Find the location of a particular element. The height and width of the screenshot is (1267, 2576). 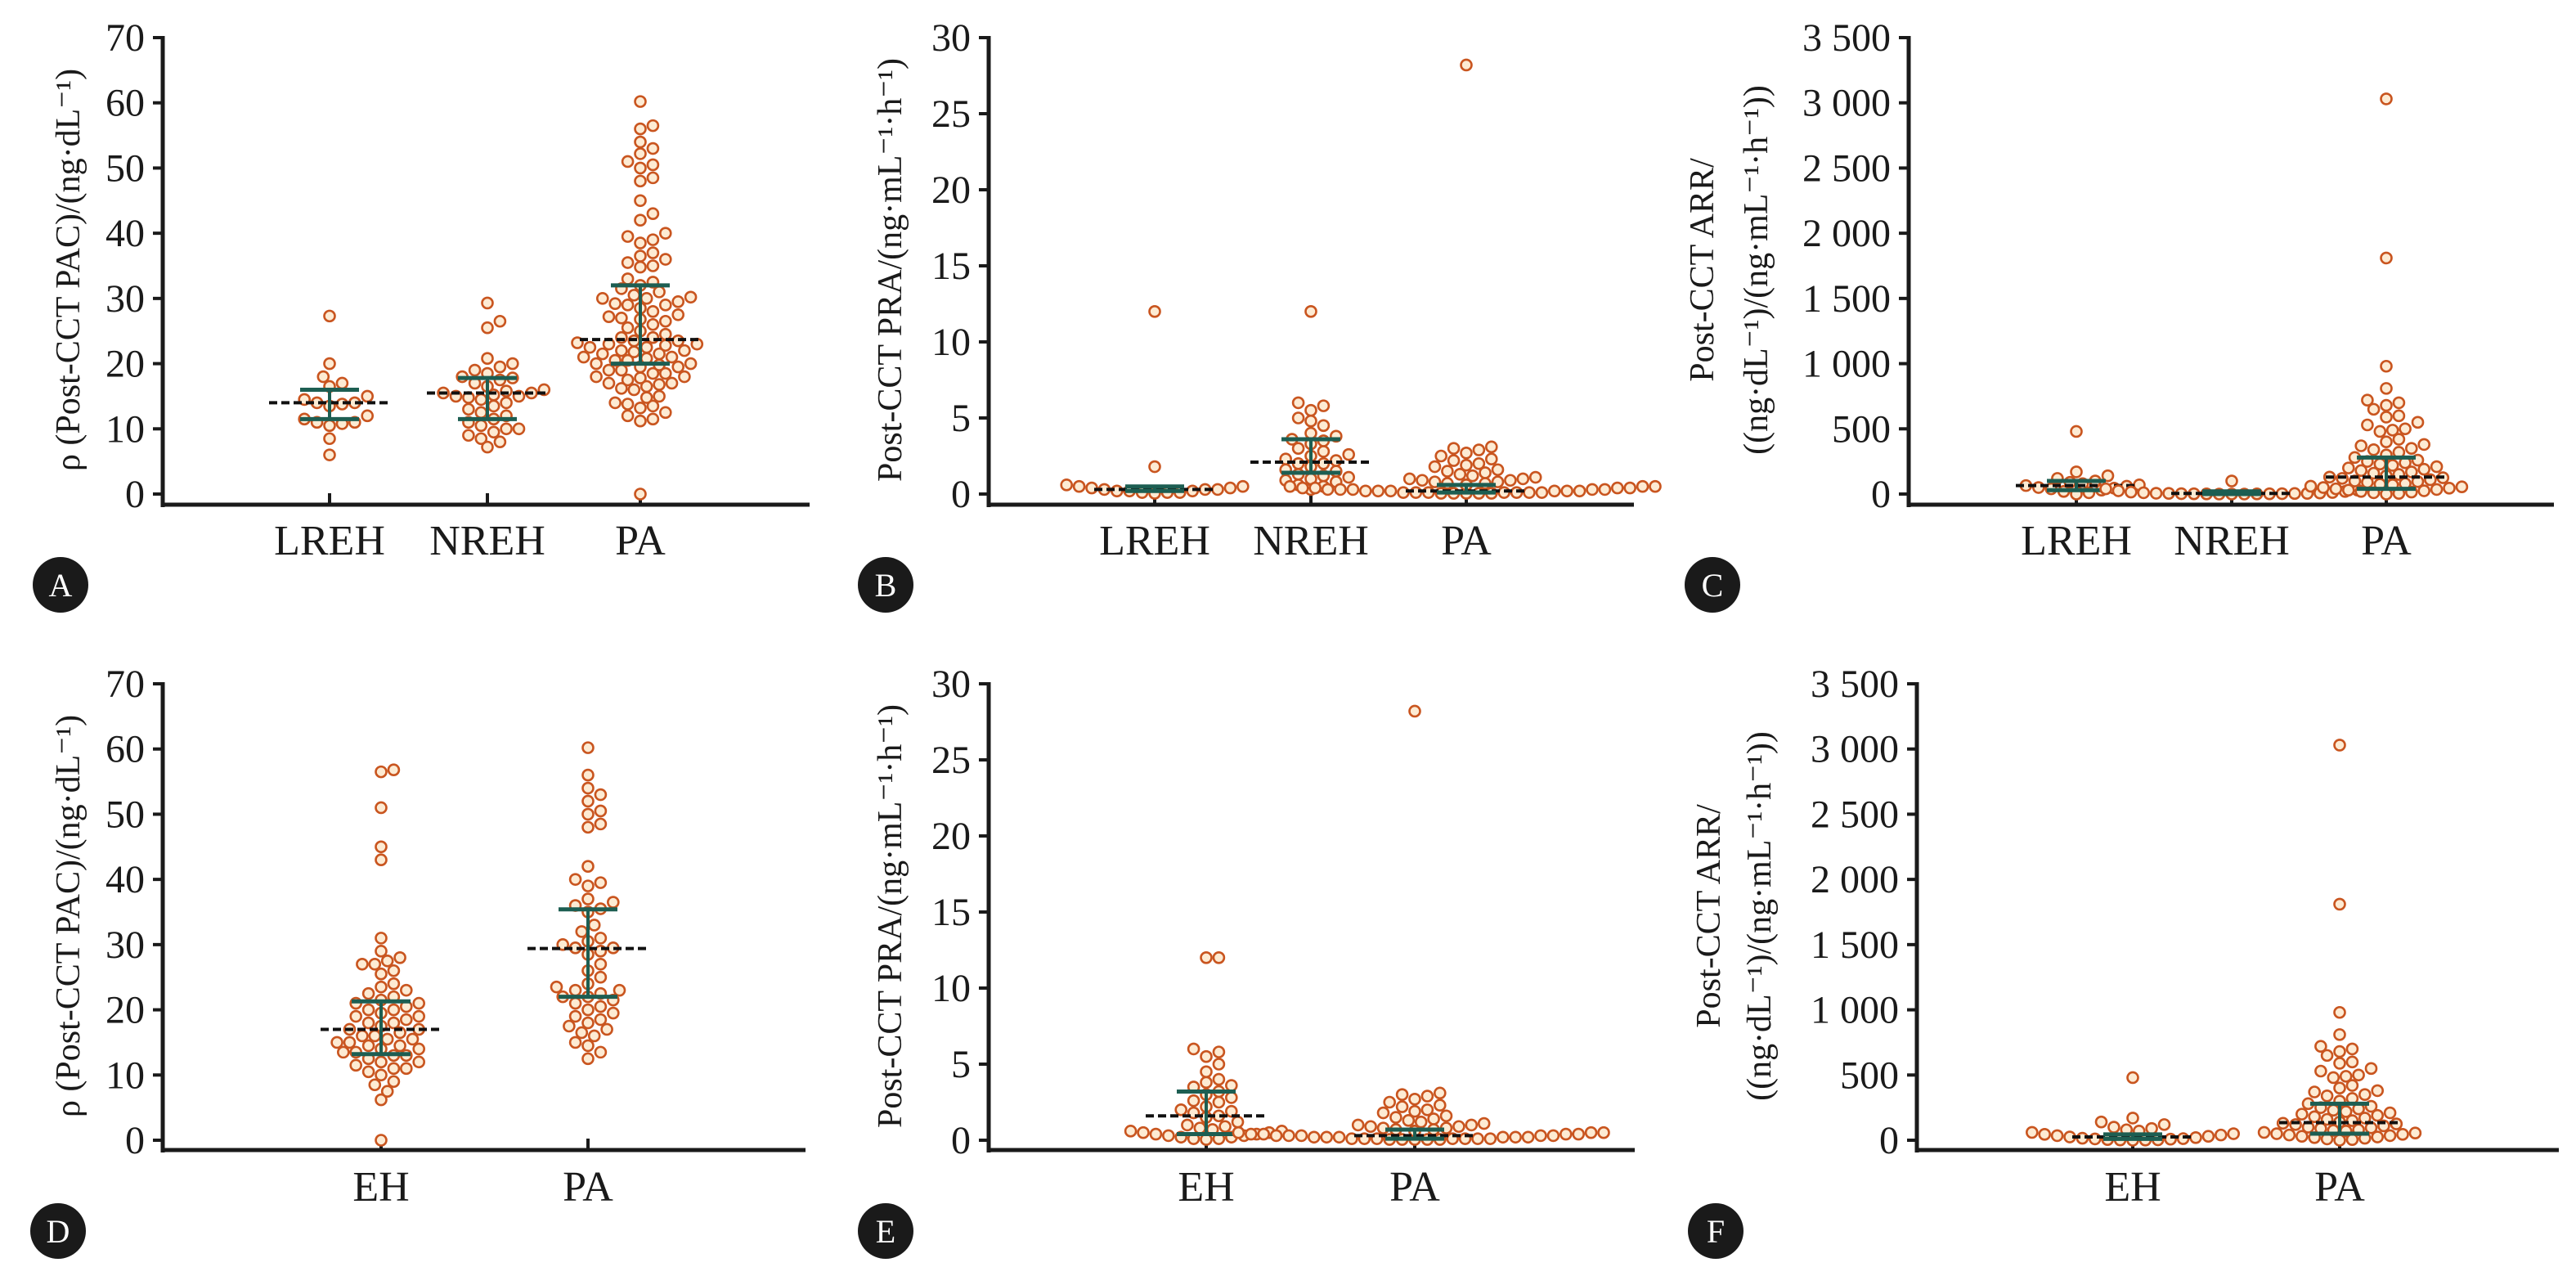

y-axis-label: ((ng·dL⁻¹)/(ng·mL⁻¹·h⁻¹)) is located at coordinates (1757, 270).